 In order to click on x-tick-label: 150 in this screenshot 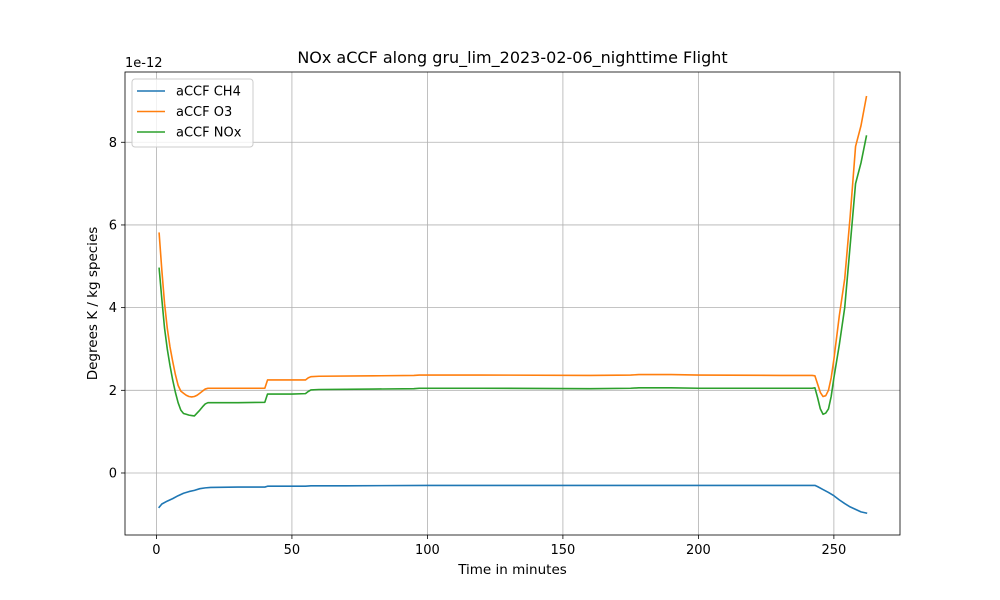, I will do `click(562, 550)`.